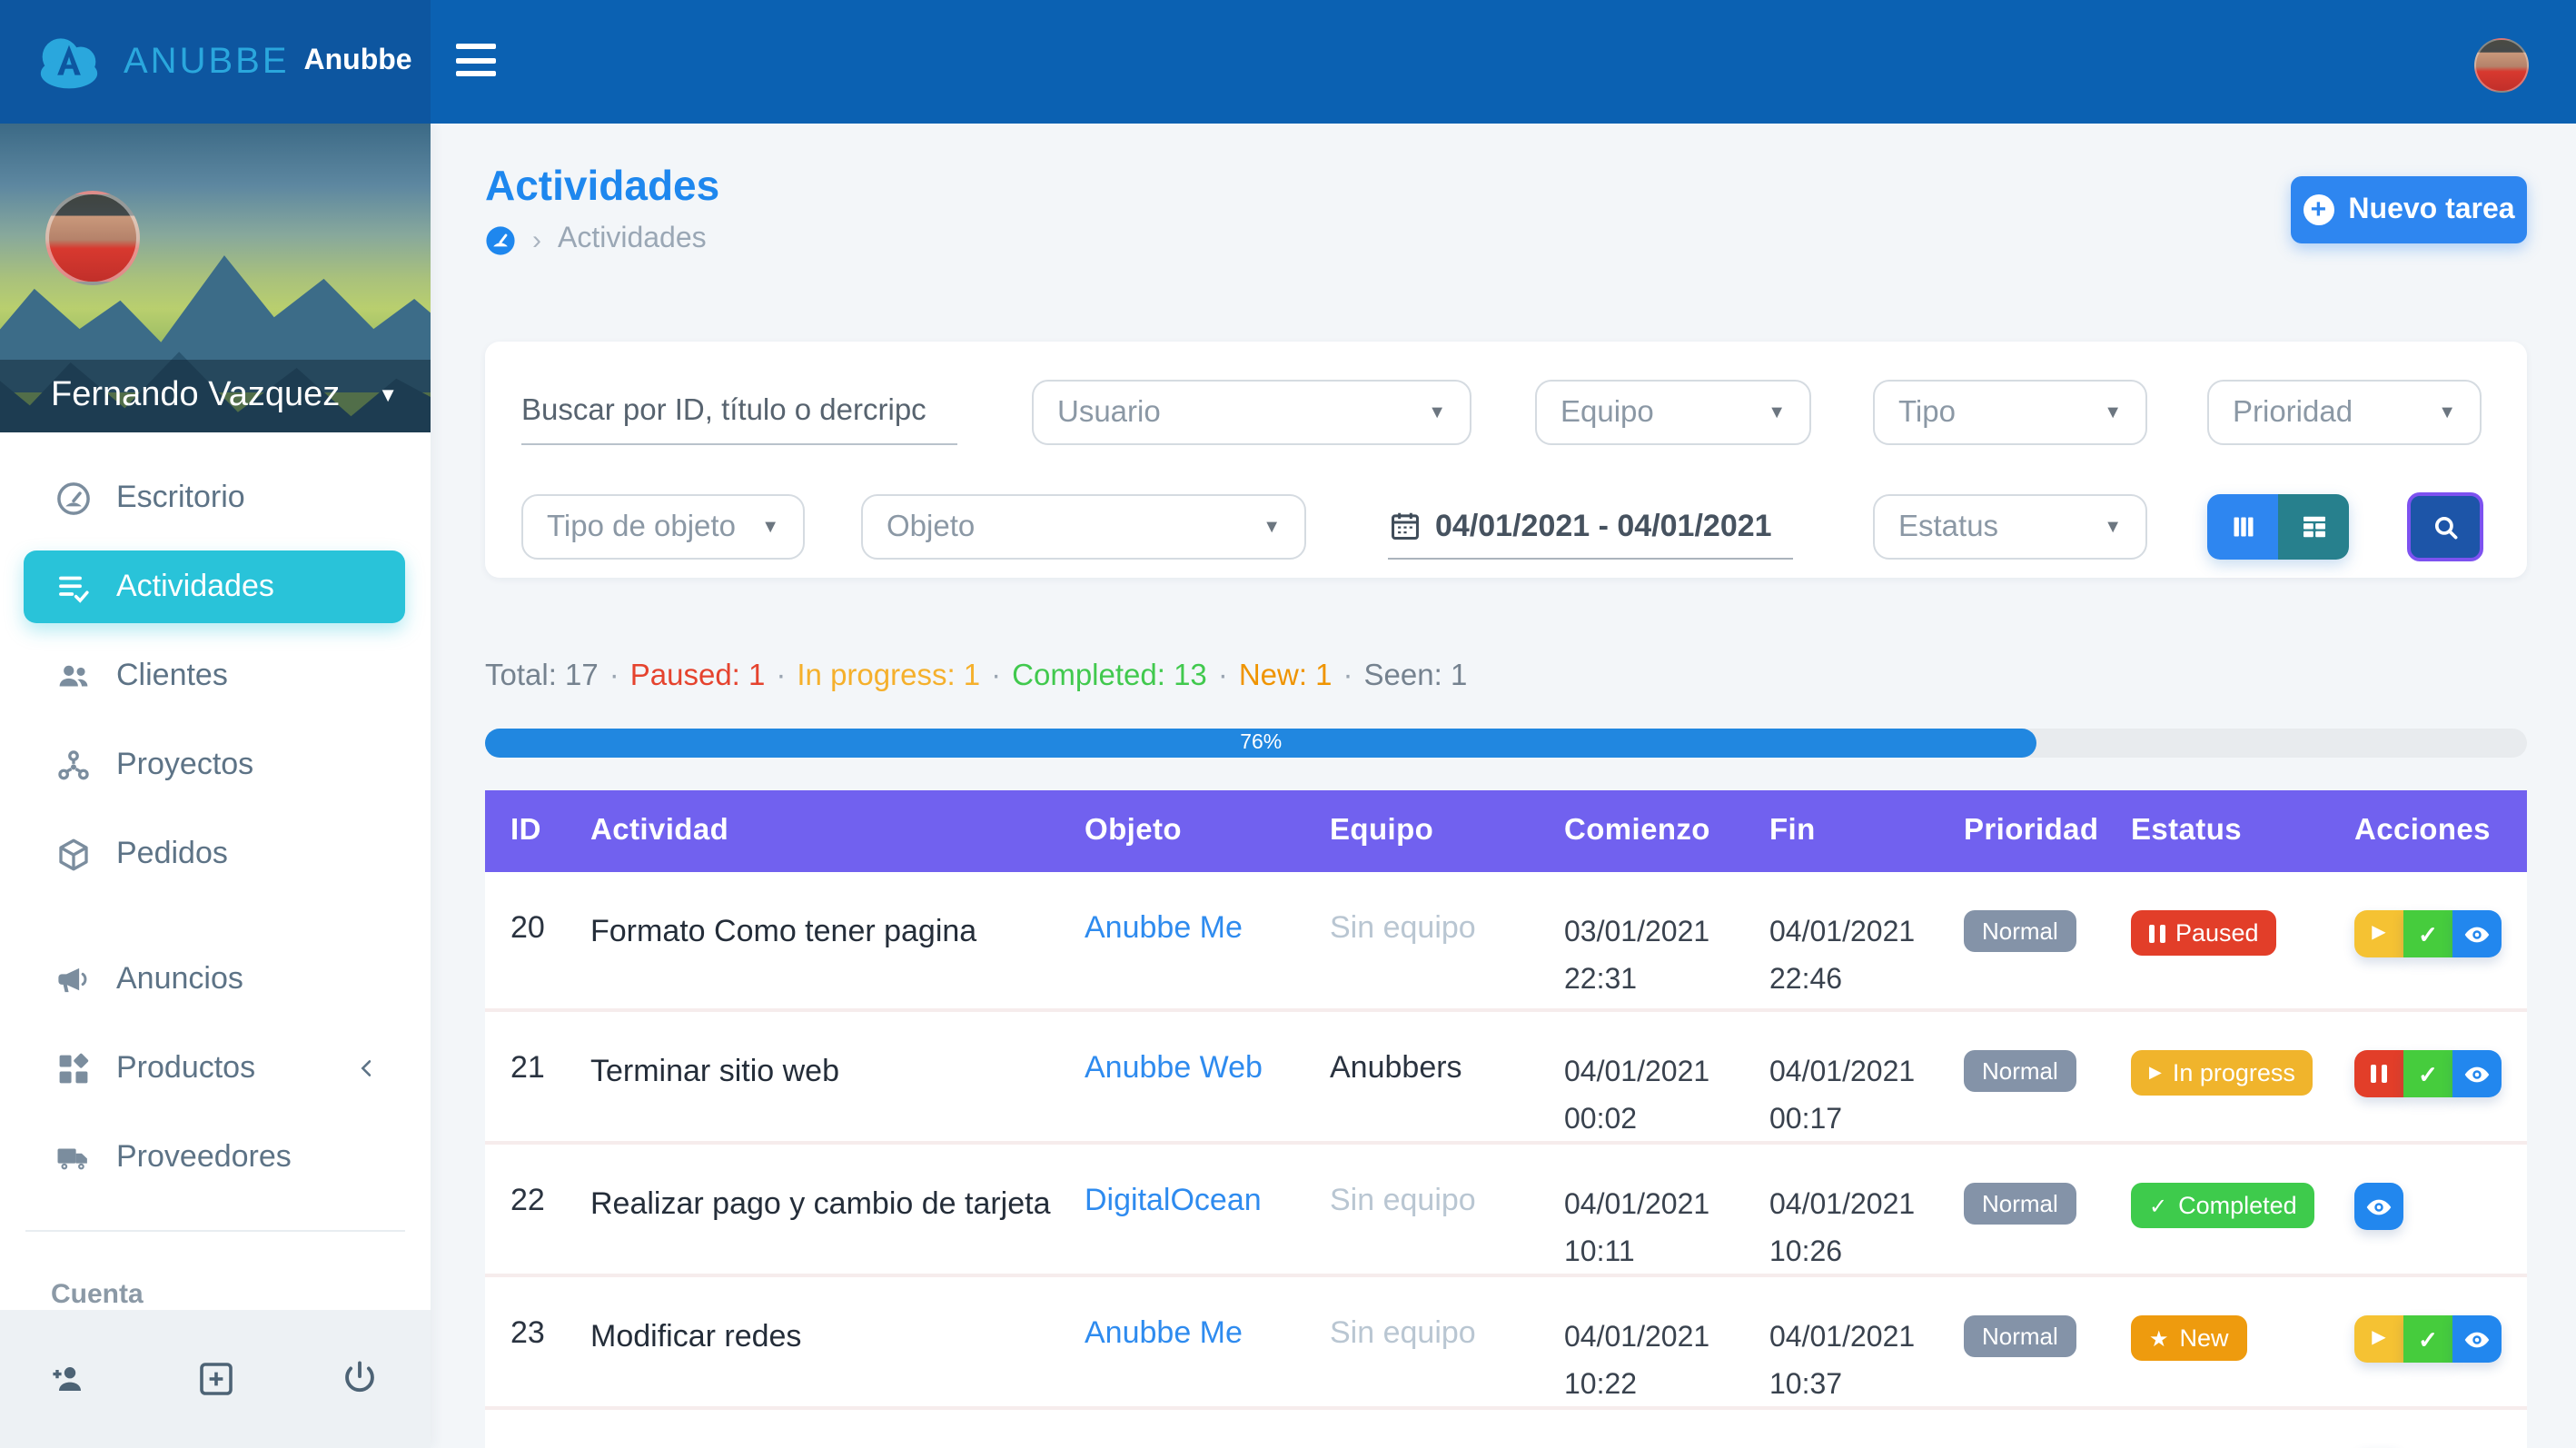 Image resolution: width=2576 pixels, height=1448 pixels. What do you see at coordinates (500, 239) in the screenshot?
I see `breadcrumb-home-icon` at bounding box center [500, 239].